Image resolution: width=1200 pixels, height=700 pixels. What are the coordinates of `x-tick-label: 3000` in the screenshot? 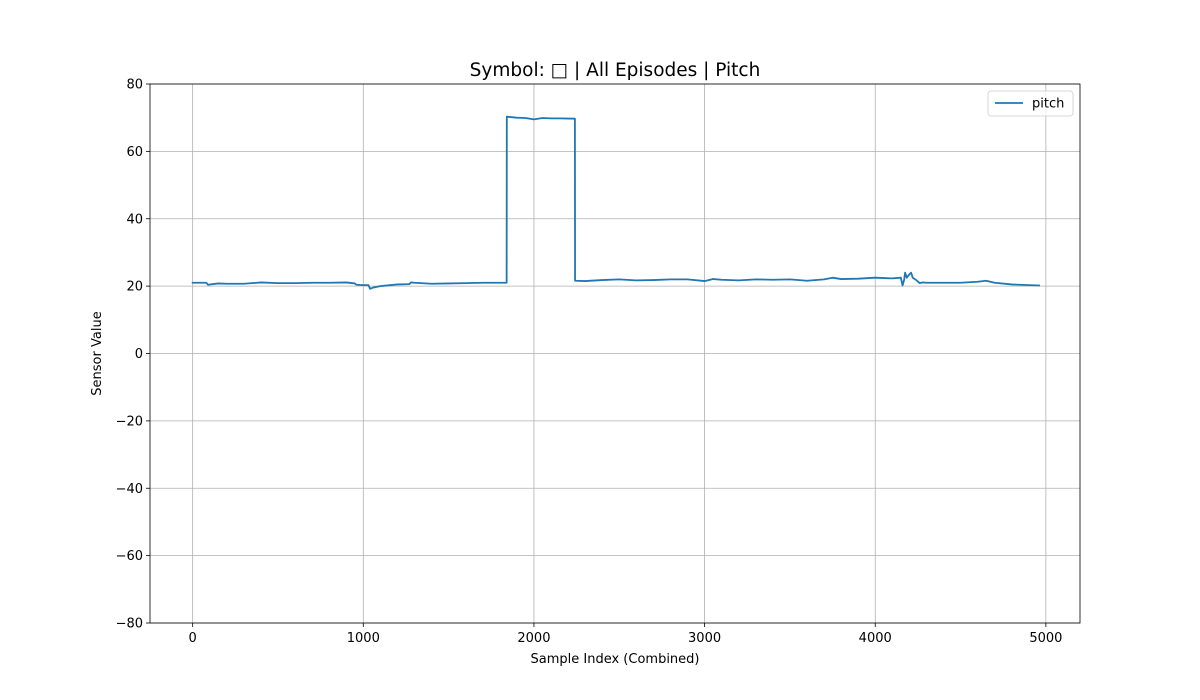 It's located at (704, 638).